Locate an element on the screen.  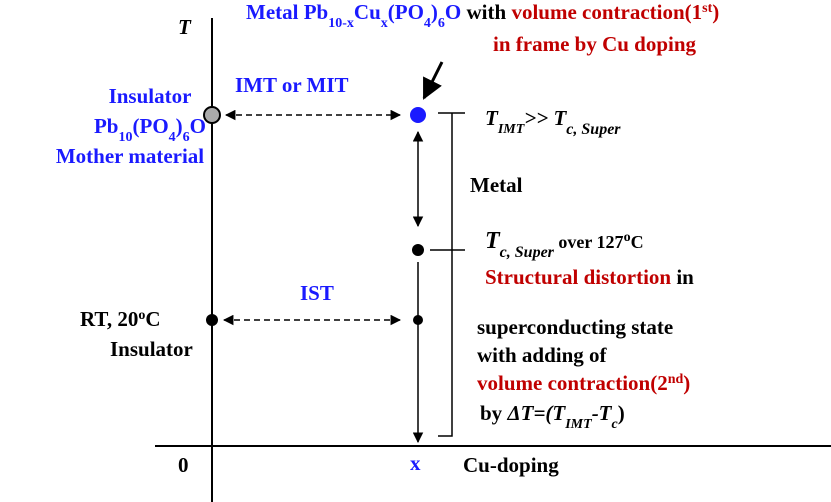
text-part: Cu is located at coordinates (367, 12).